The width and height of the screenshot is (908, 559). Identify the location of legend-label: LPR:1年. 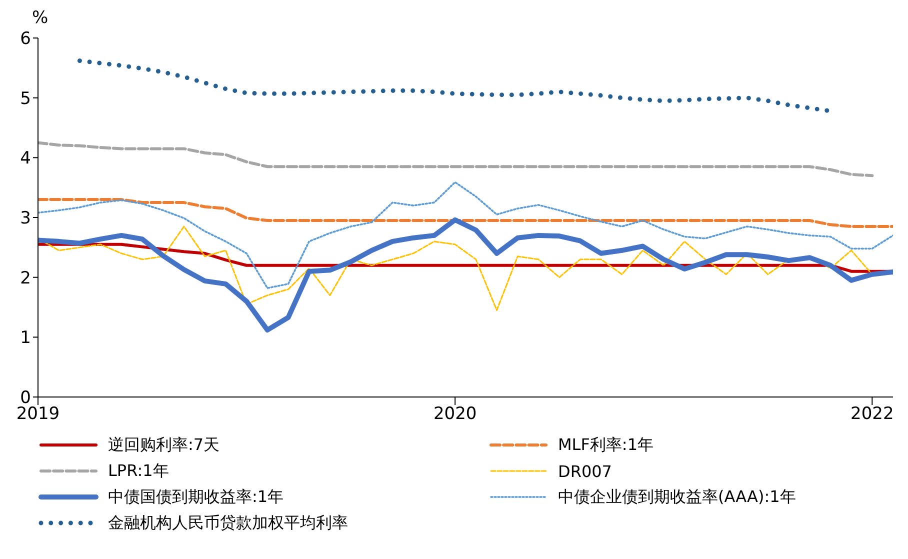
(138, 471).